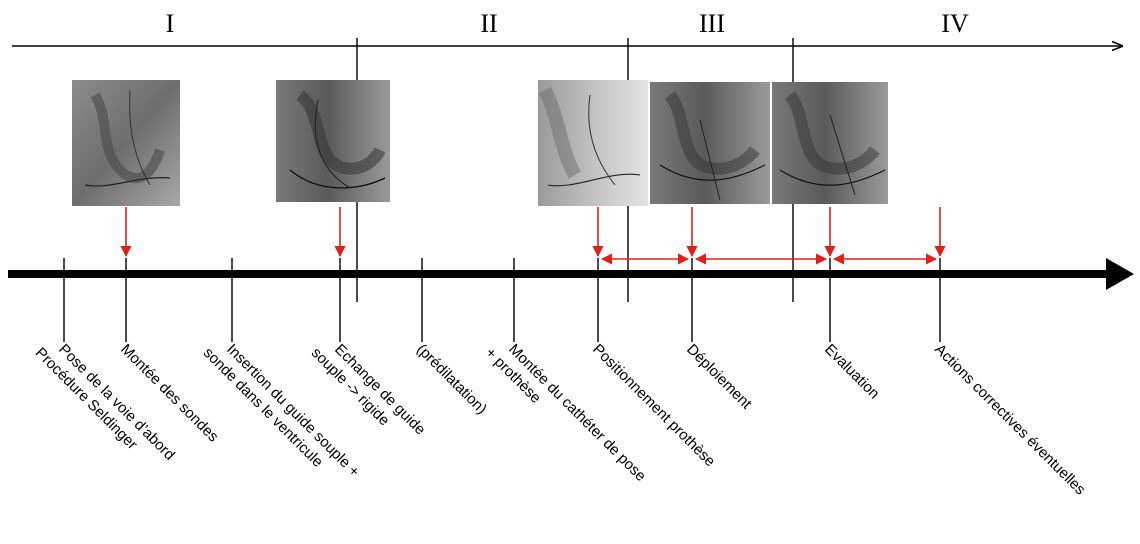 The width and height of the screenshot is (1140, 544). I want to click on step-label-deploiement: Déploiement, so click(719, 377).